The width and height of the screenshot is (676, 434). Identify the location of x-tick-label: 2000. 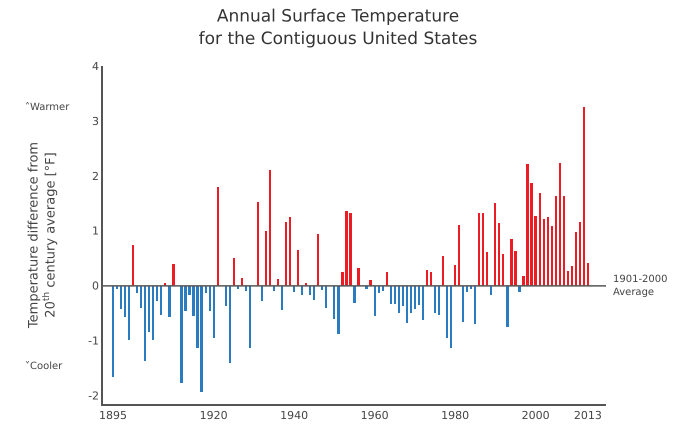
(536, 415).